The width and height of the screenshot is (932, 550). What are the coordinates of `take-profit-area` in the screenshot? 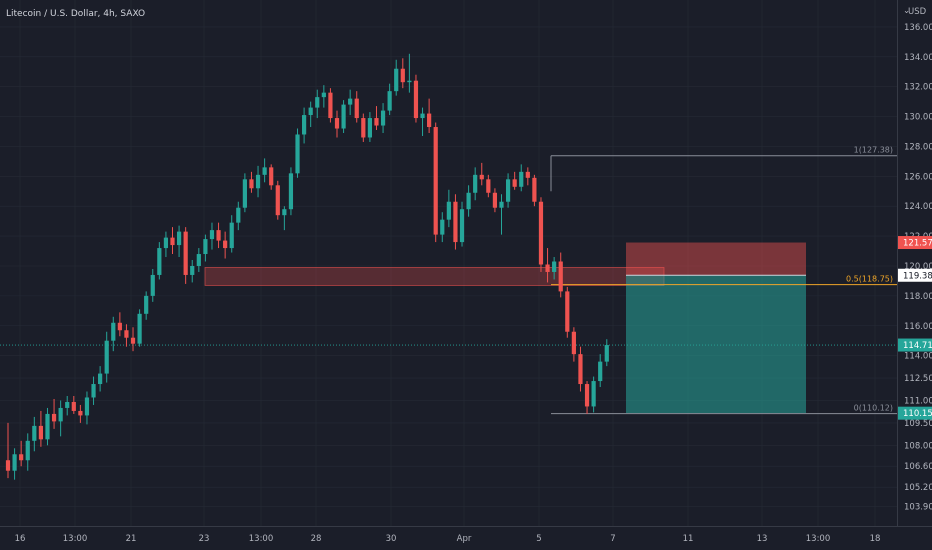 It's located at (716, 344).